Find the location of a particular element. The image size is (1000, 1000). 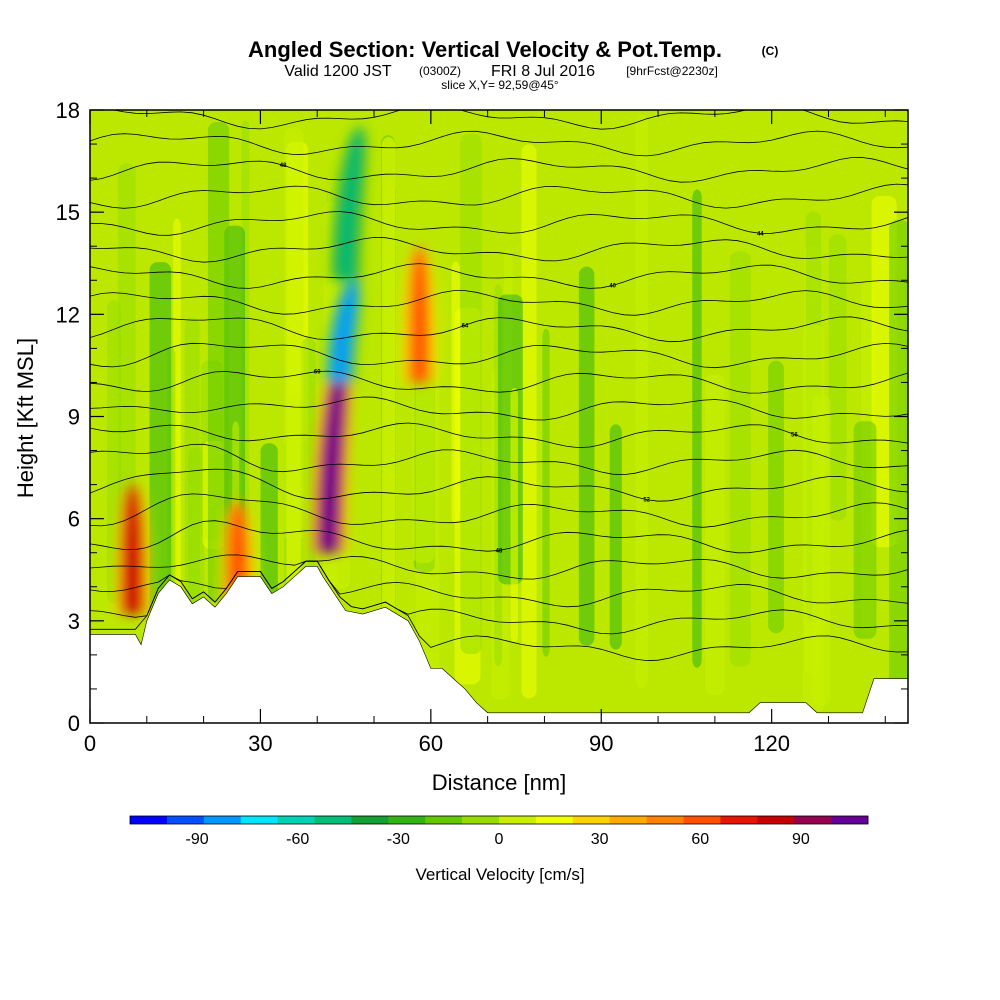

x-tick-label: 60 is located at coordinates (431, 743).